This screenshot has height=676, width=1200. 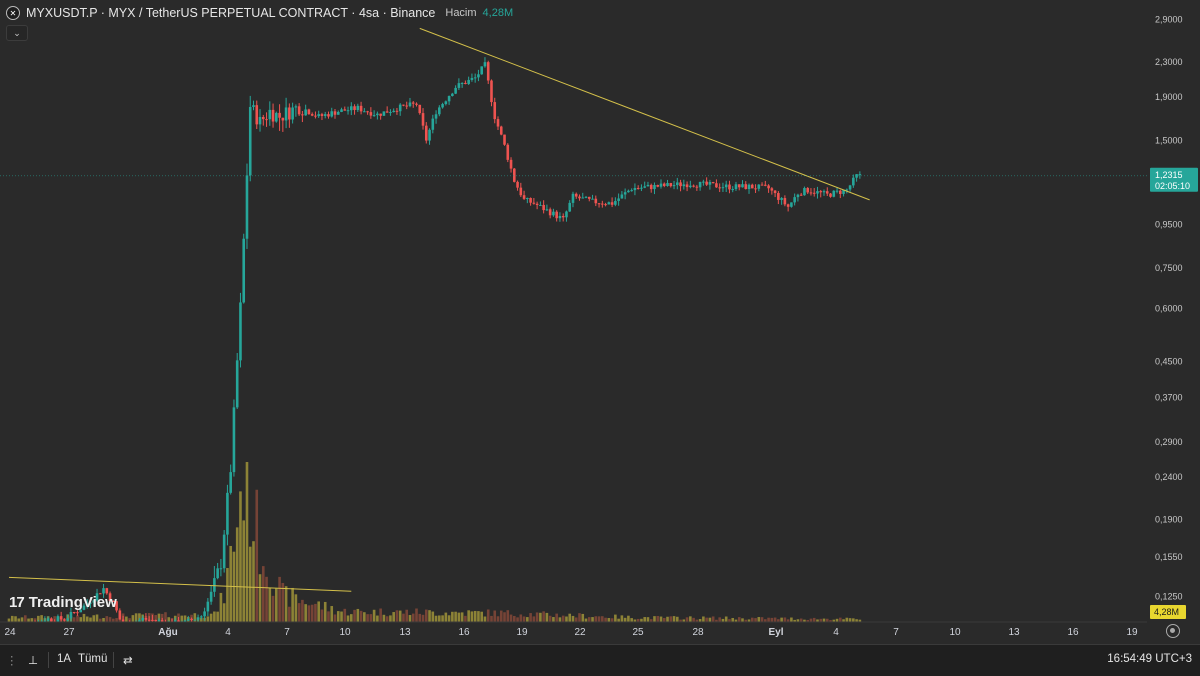 I want to click on price-axis, so click(x=1173, y=311).